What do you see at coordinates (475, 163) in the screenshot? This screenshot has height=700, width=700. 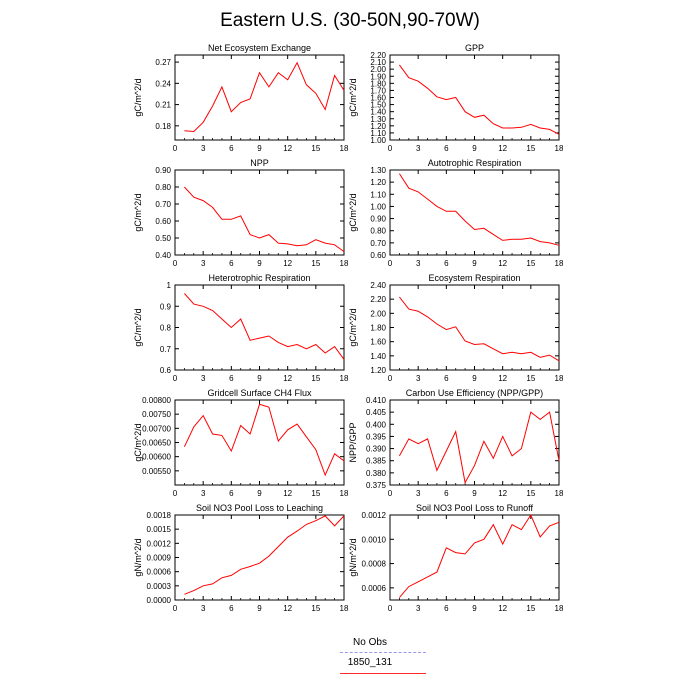 I see `chart-title: Autotrophic Respiration` at bounding box center [475, 163].